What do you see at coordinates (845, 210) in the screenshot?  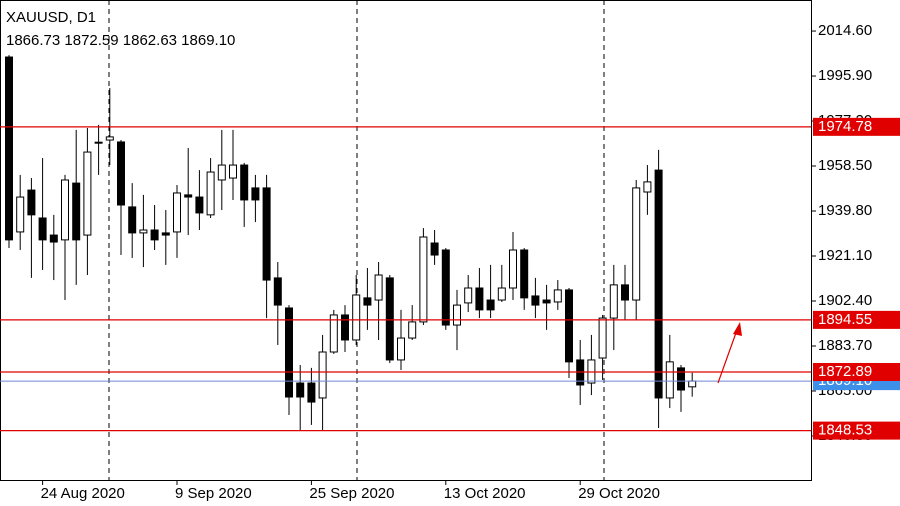 I see `y-tick-label: 1939.80` at bounding box center [845, 210].